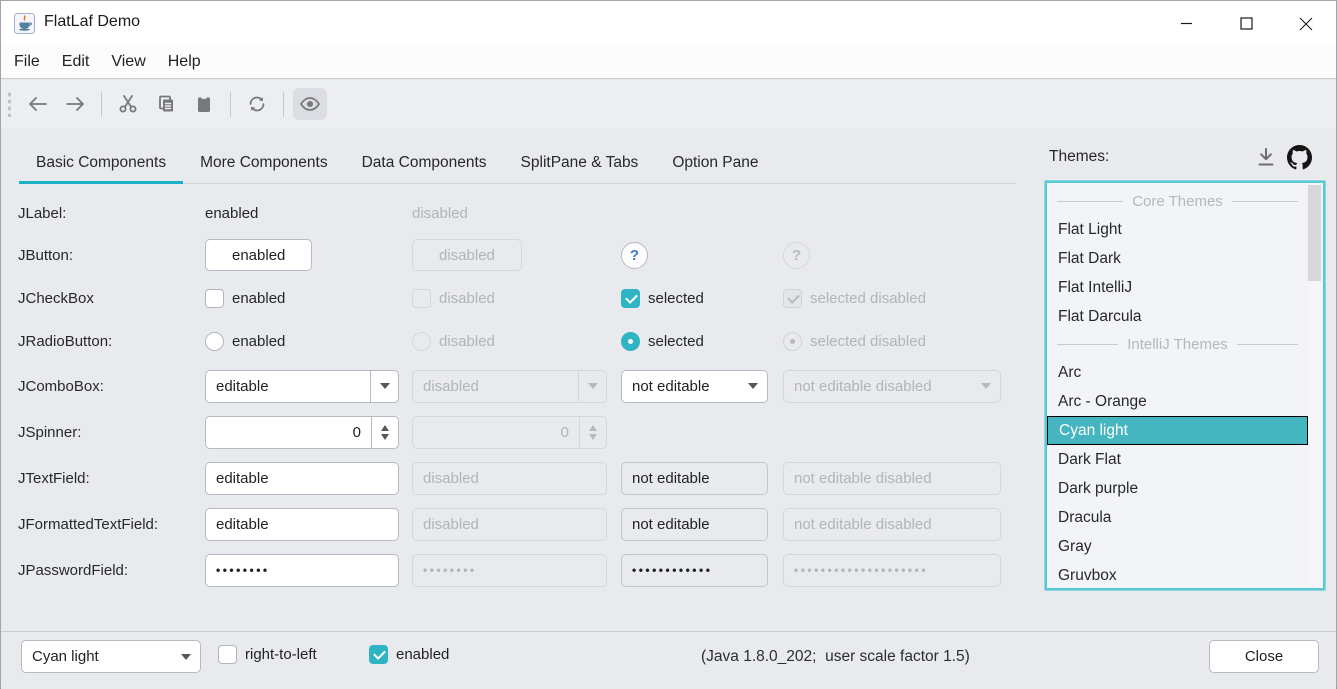  Describe the element at coordinates (384, 432) in the screenshot. I see `spinner-arrows` at that location.